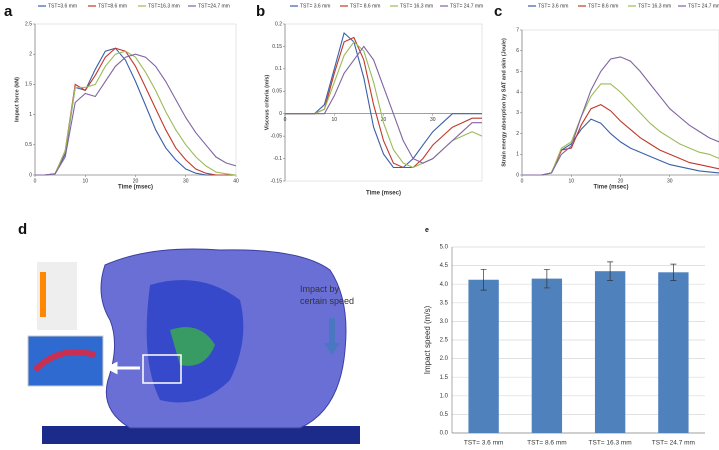 The width and height of the screenshot is (719, 450). Describe the element at coordinates (278, 24) in the screenshot. I see `y-tick-label: 0.2` at that location.